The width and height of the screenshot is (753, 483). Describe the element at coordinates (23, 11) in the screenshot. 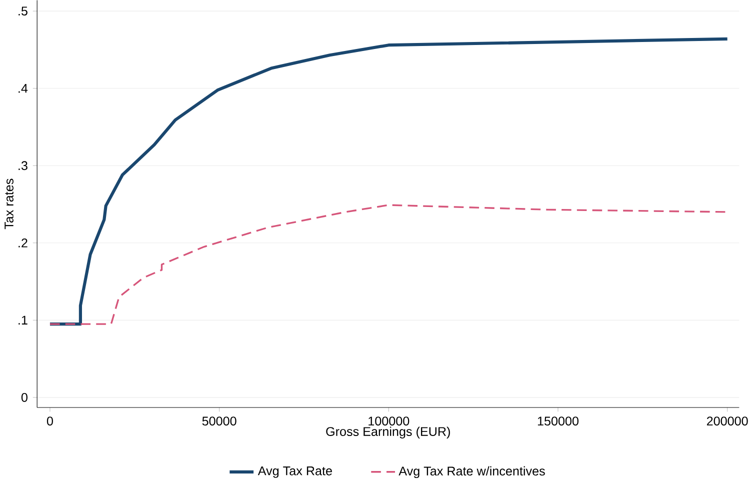

I see `y-tick-label: .5` at that location.